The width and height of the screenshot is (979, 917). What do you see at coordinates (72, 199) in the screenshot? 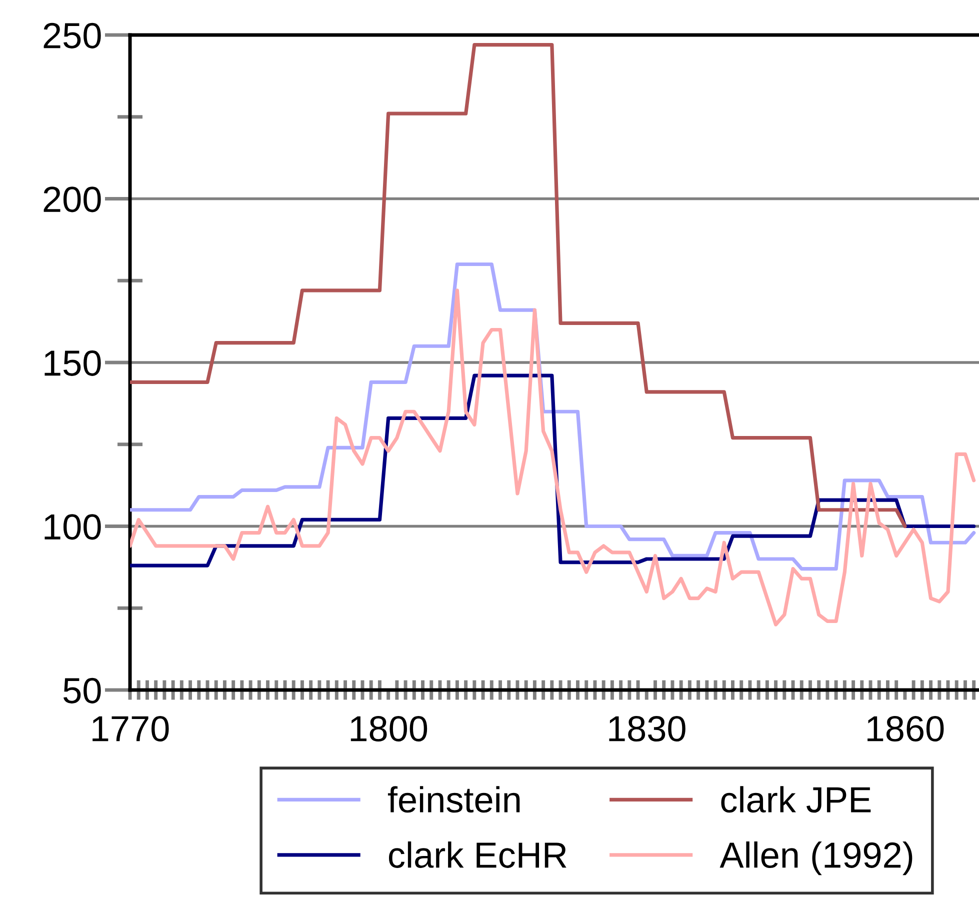
I see `y-tick-label: 200` at bounding box center [72, 199].